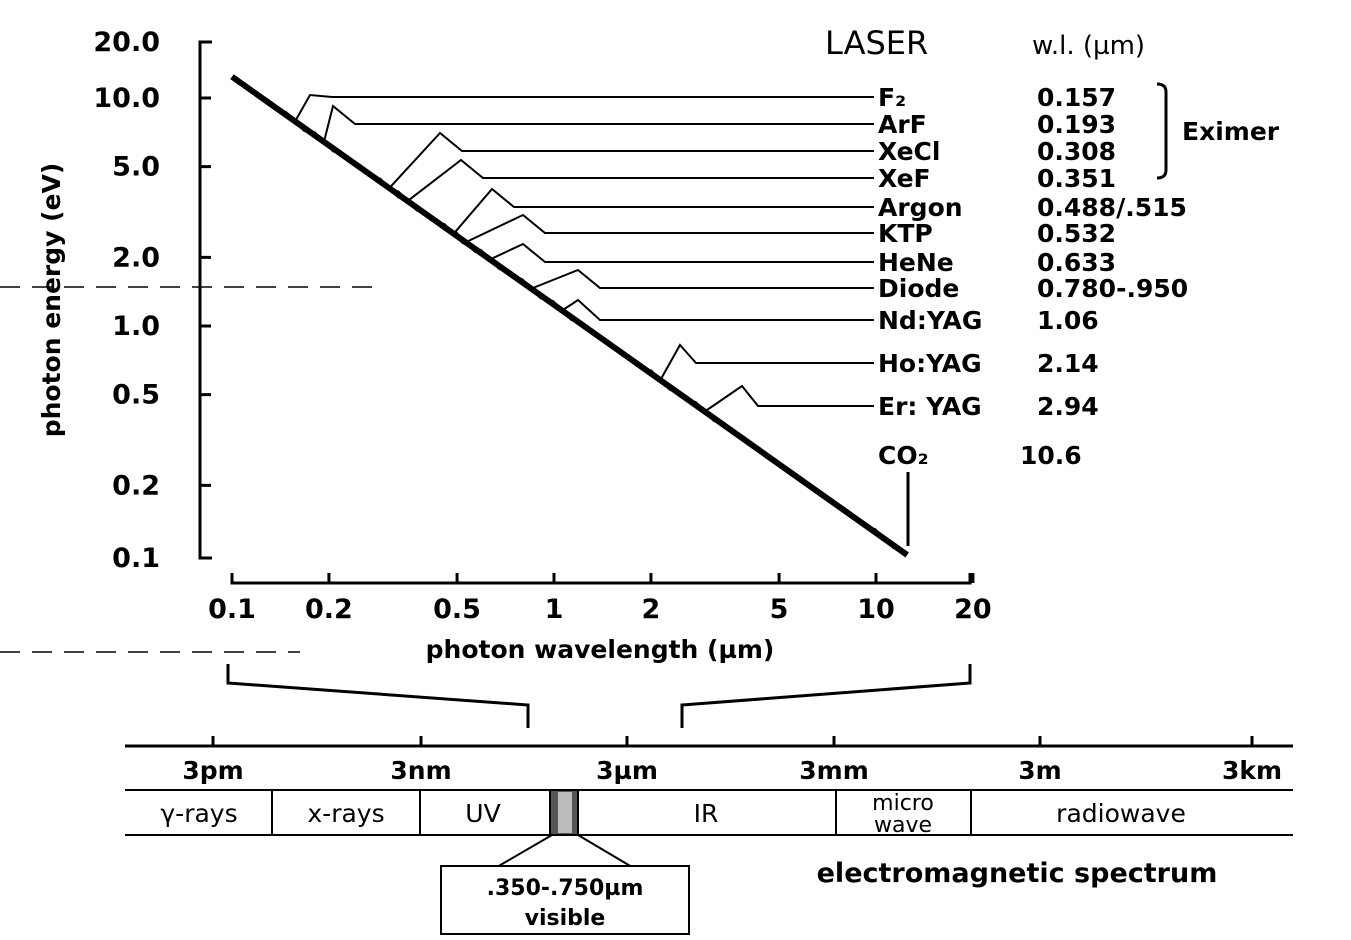 The height and width of the screenshot is (940, 1351). What do you see at coordinates (1162, 131) in the screenshot?
I see `eximer-bracket` at bounding box center [1162, 131].